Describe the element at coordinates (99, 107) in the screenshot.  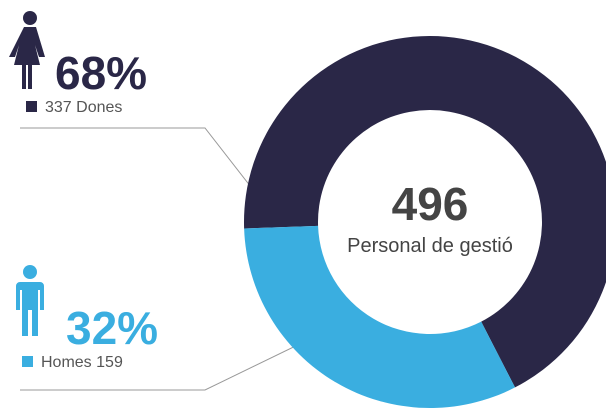
I see `category: Dones` at that location.